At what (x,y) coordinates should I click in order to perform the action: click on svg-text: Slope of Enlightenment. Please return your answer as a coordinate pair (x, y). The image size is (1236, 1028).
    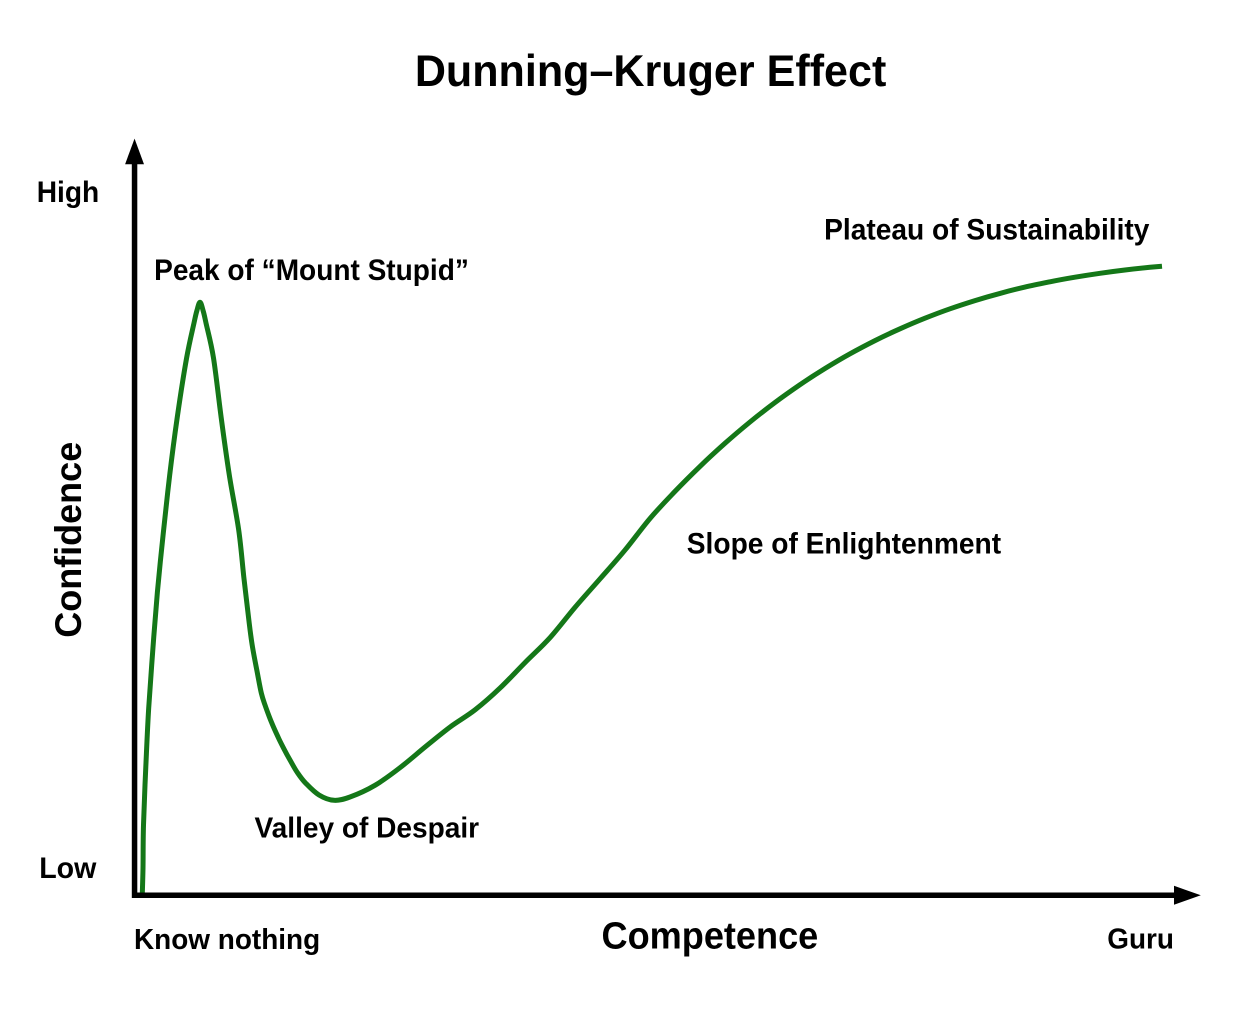
    Looking at the image, I should click on (844, 543).